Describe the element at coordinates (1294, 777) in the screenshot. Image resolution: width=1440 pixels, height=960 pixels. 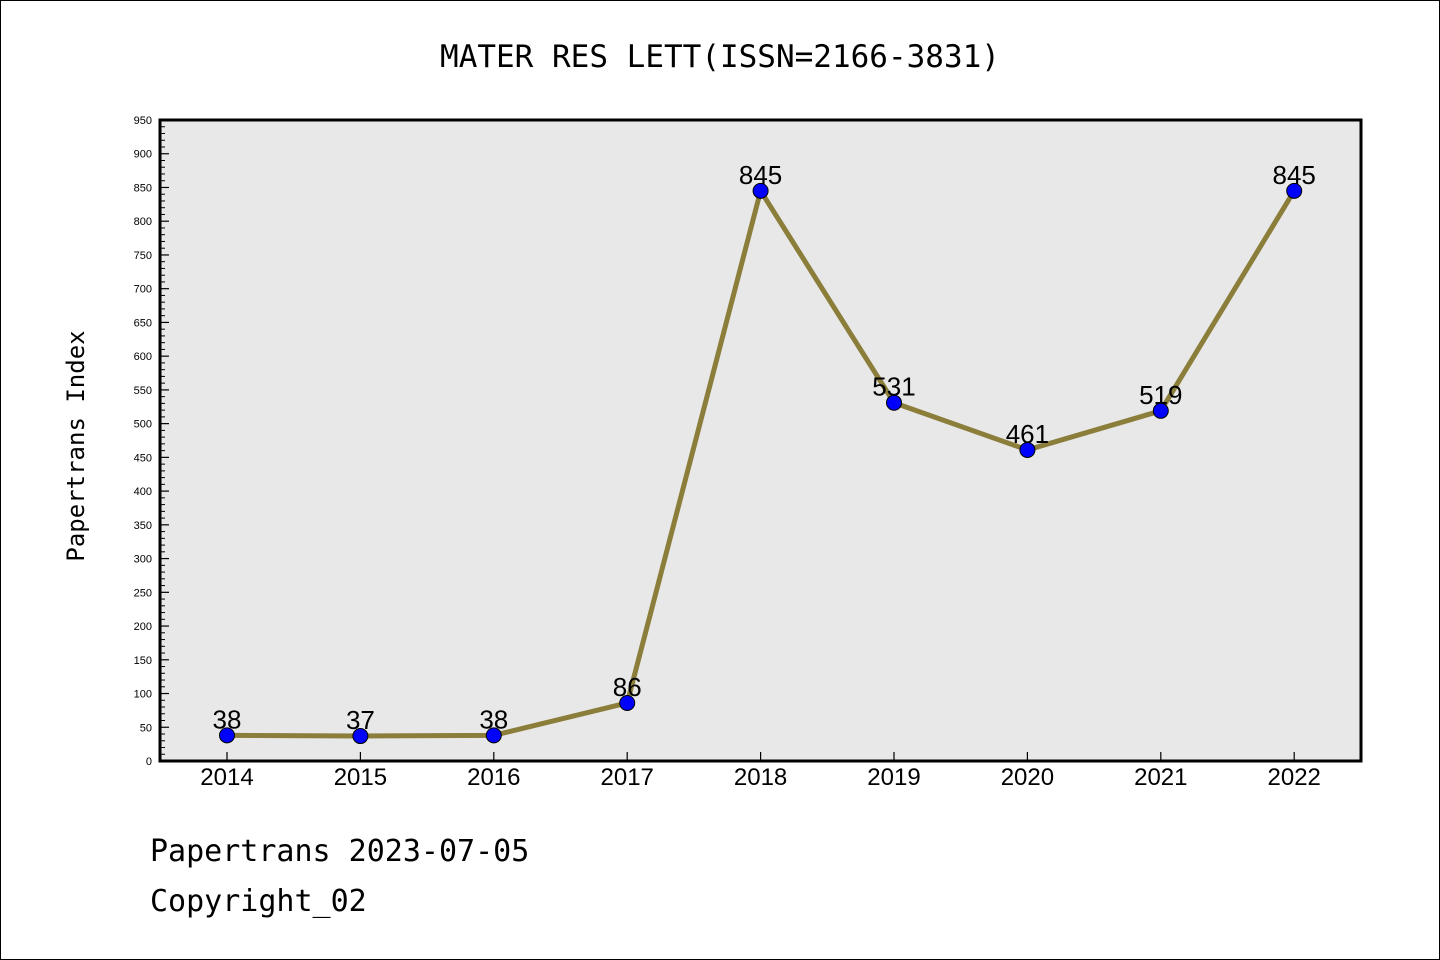
I see `x-tick-label: 2022` at that location.